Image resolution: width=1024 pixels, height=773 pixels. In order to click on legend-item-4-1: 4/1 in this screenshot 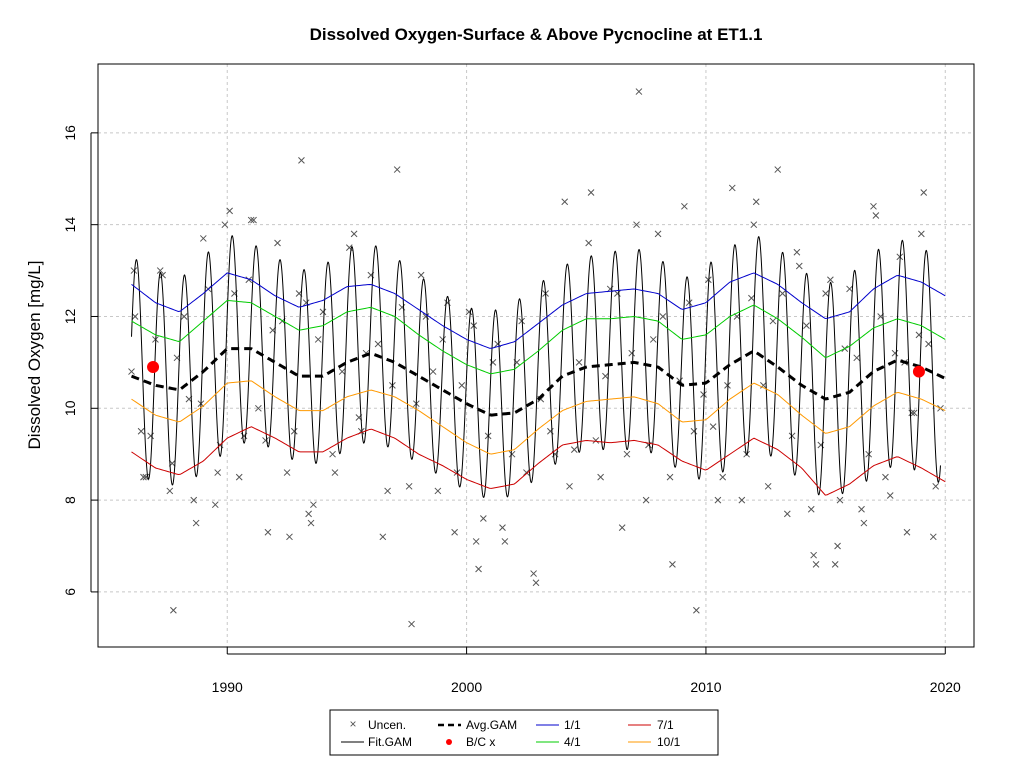, I will do `click(558, 742)`.